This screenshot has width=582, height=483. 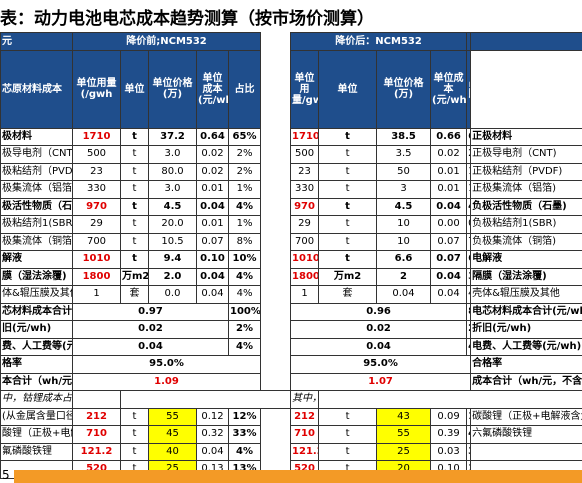 What do you see at coordinates (305, 259) in the screenshot?
I see `cell: 1010` at bounding box center [305, 259].